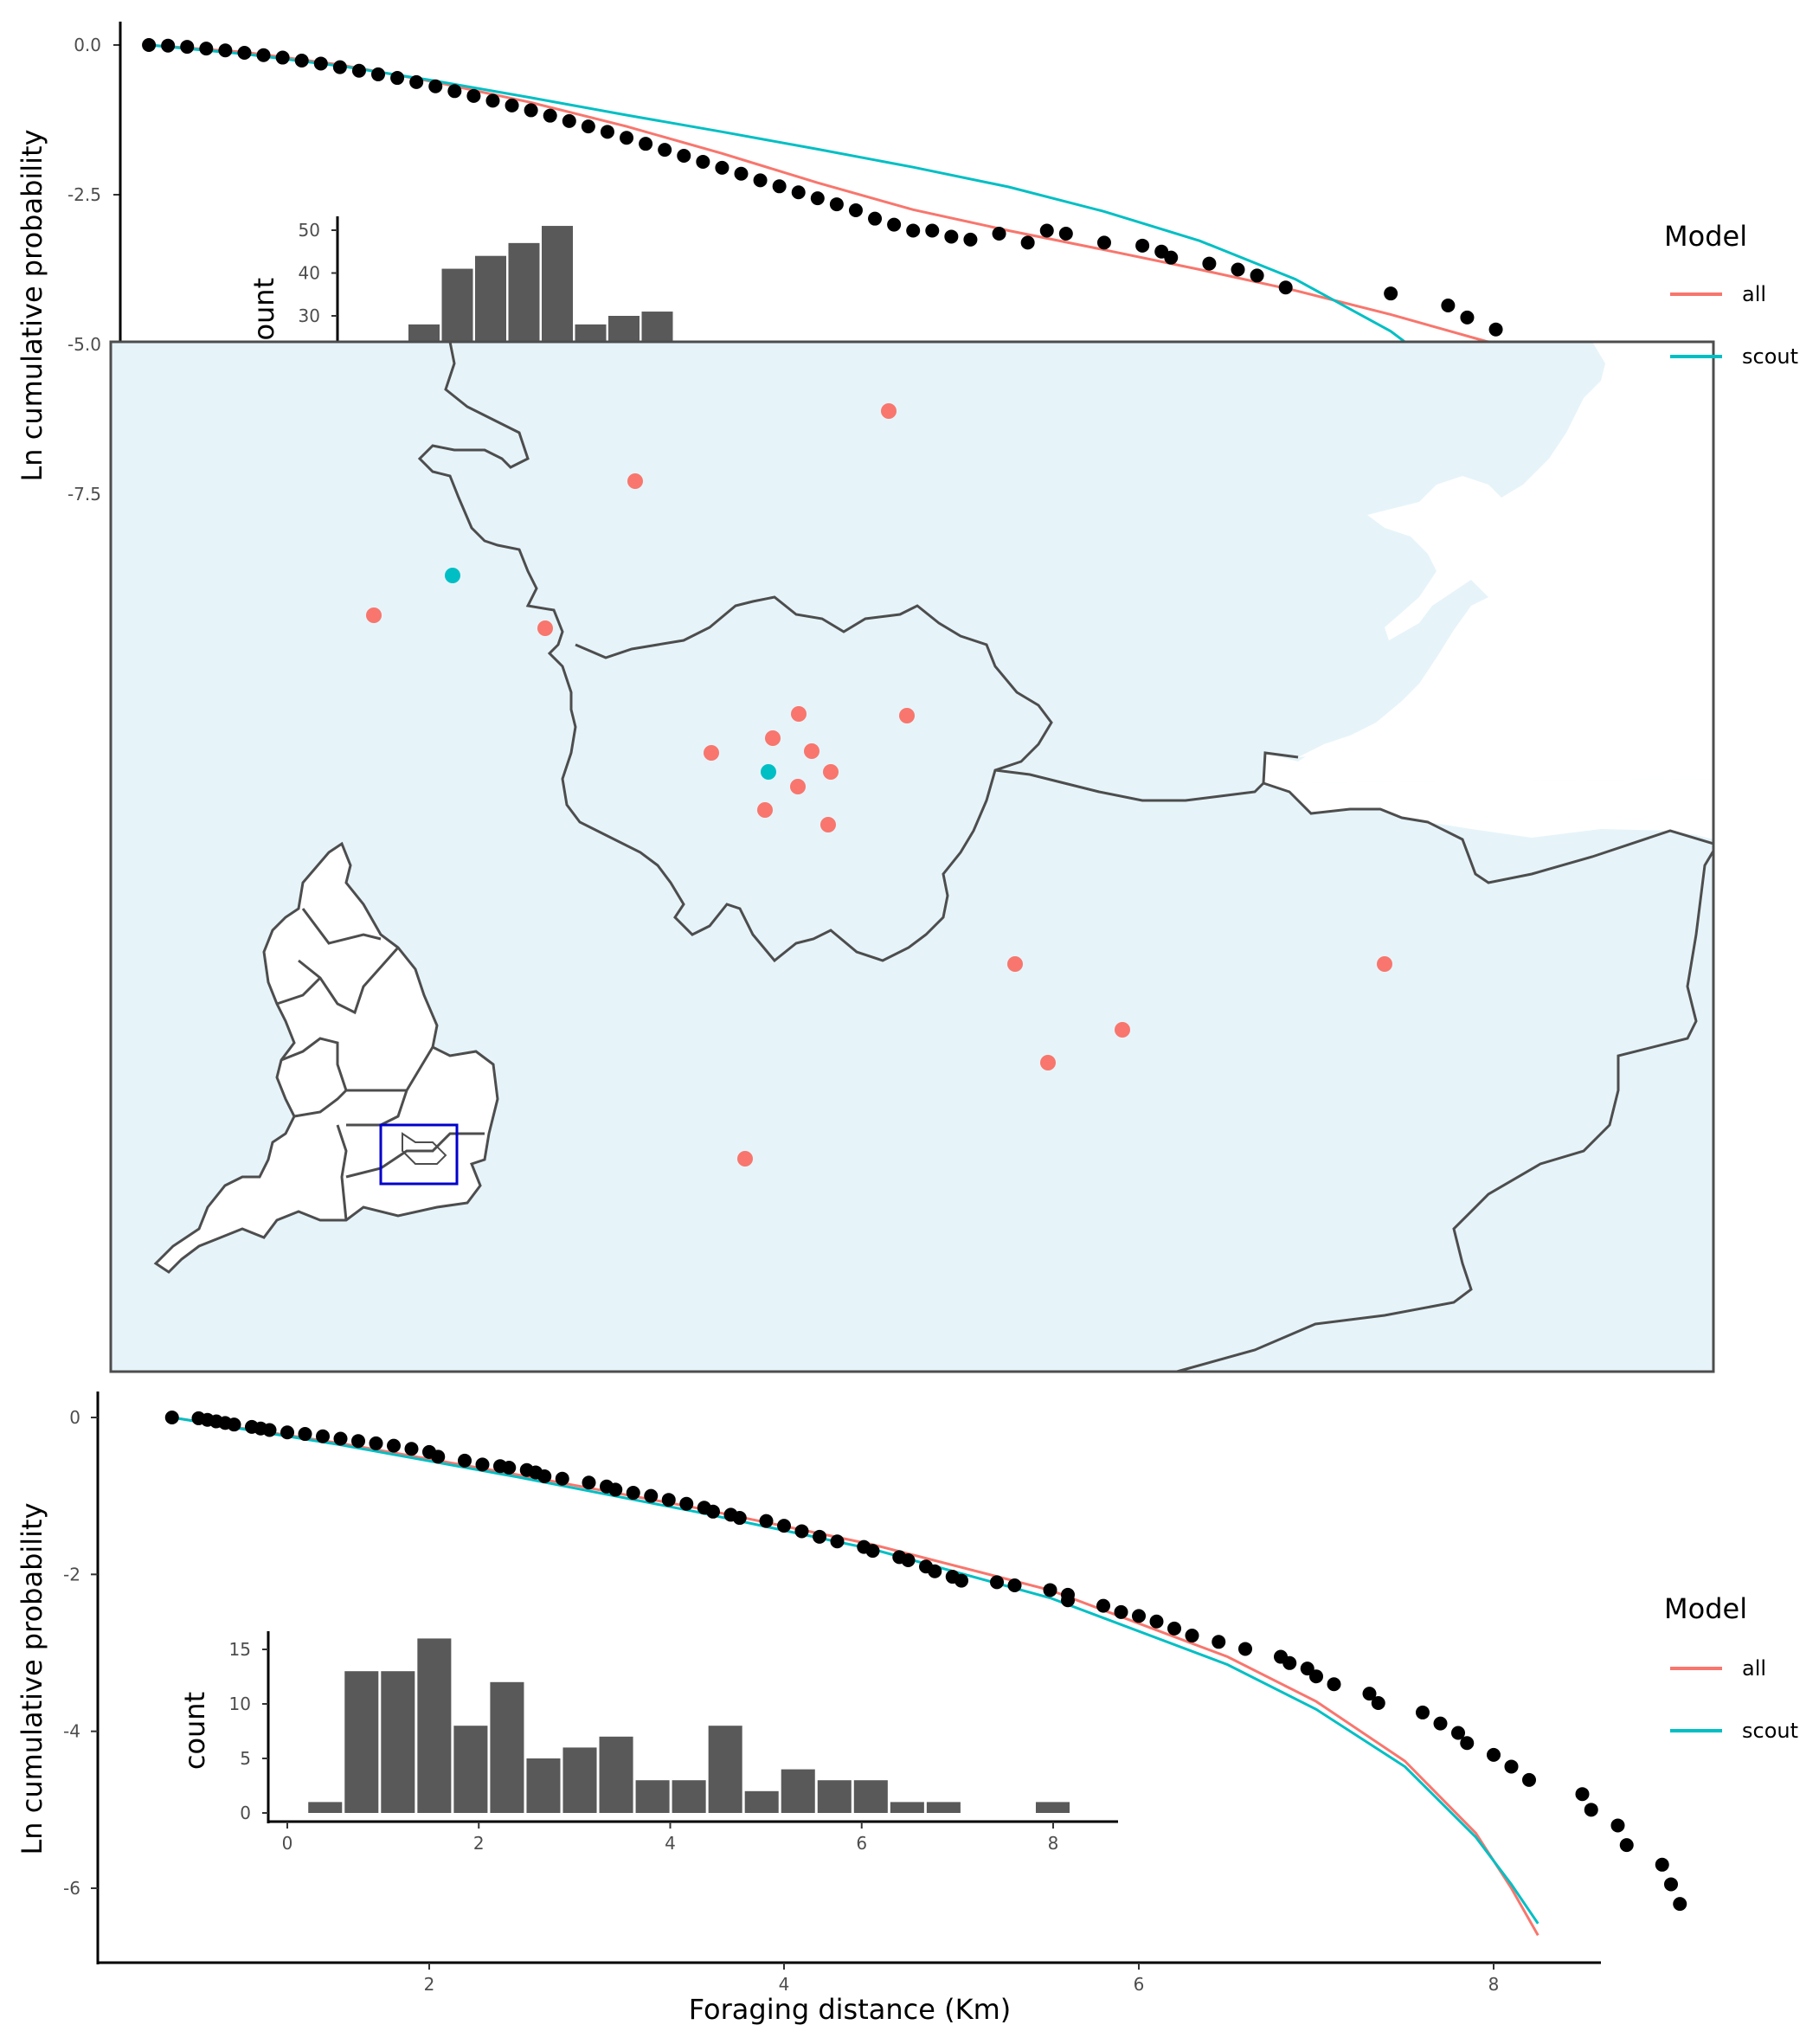 Image resolution: width=1819 pixels, height=2044 pixels. I want to click on site-scout, so click(768, 772).